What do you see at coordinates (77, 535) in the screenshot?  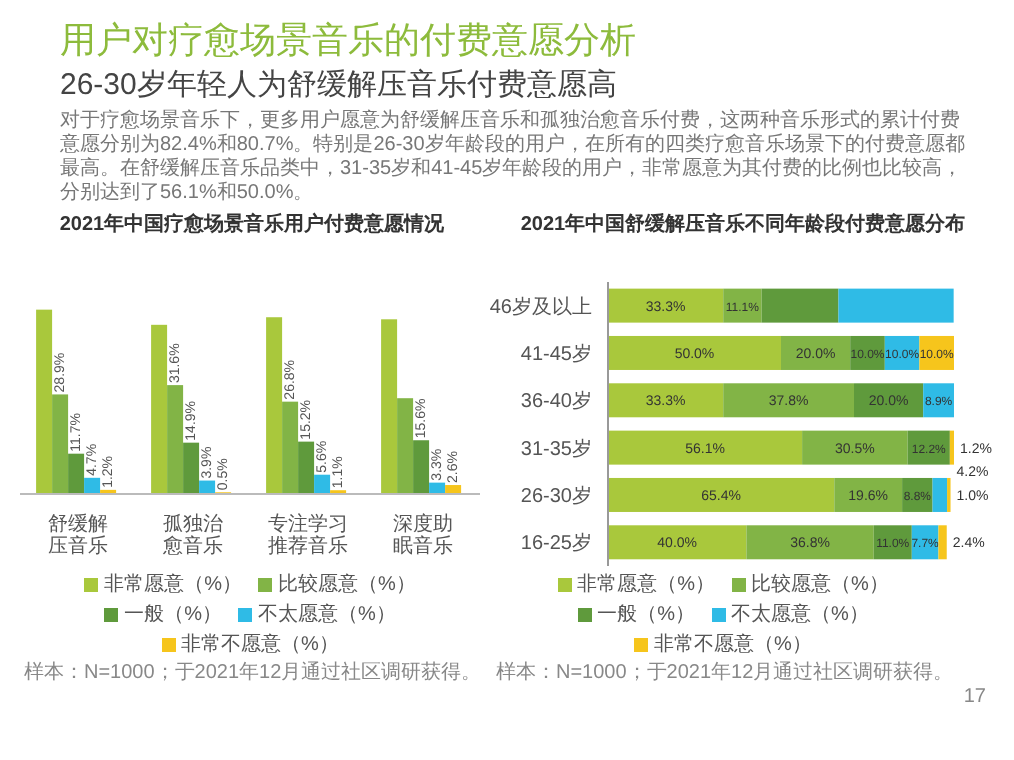 I see `x-tick-label: 舒缓解压音乐` at bounding box center [77, 535].